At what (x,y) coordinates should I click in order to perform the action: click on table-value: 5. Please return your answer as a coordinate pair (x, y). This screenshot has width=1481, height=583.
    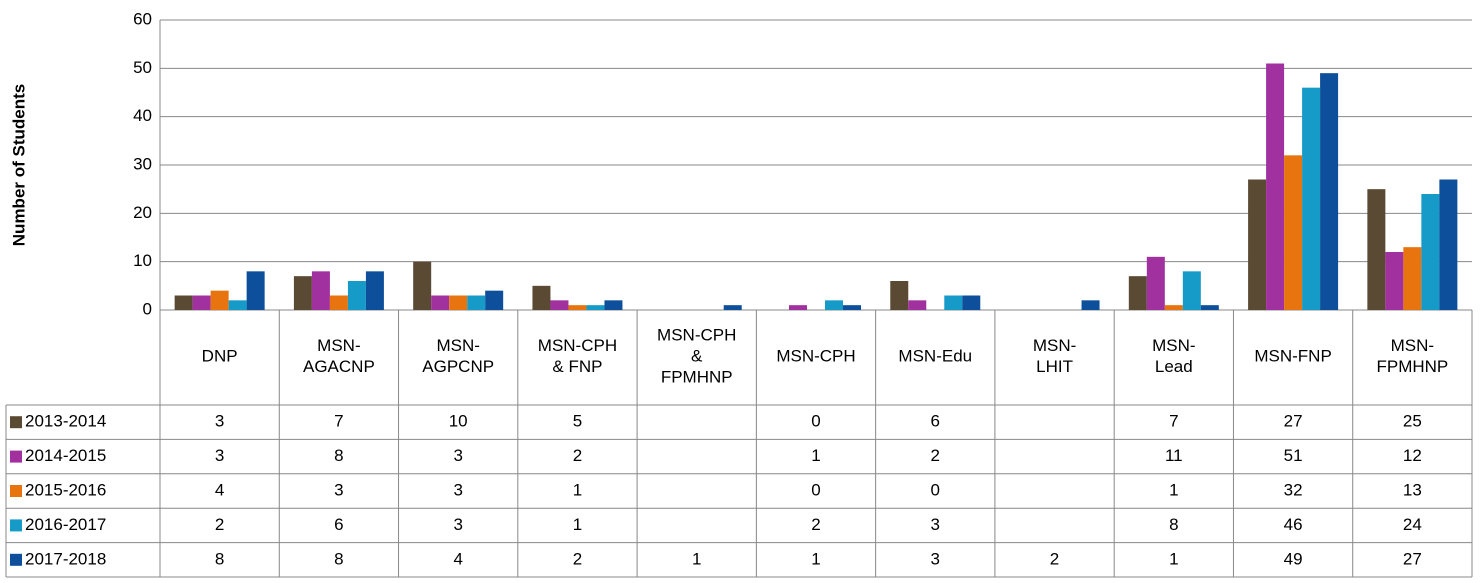
    Looking at the image, I should click on (577, 421).